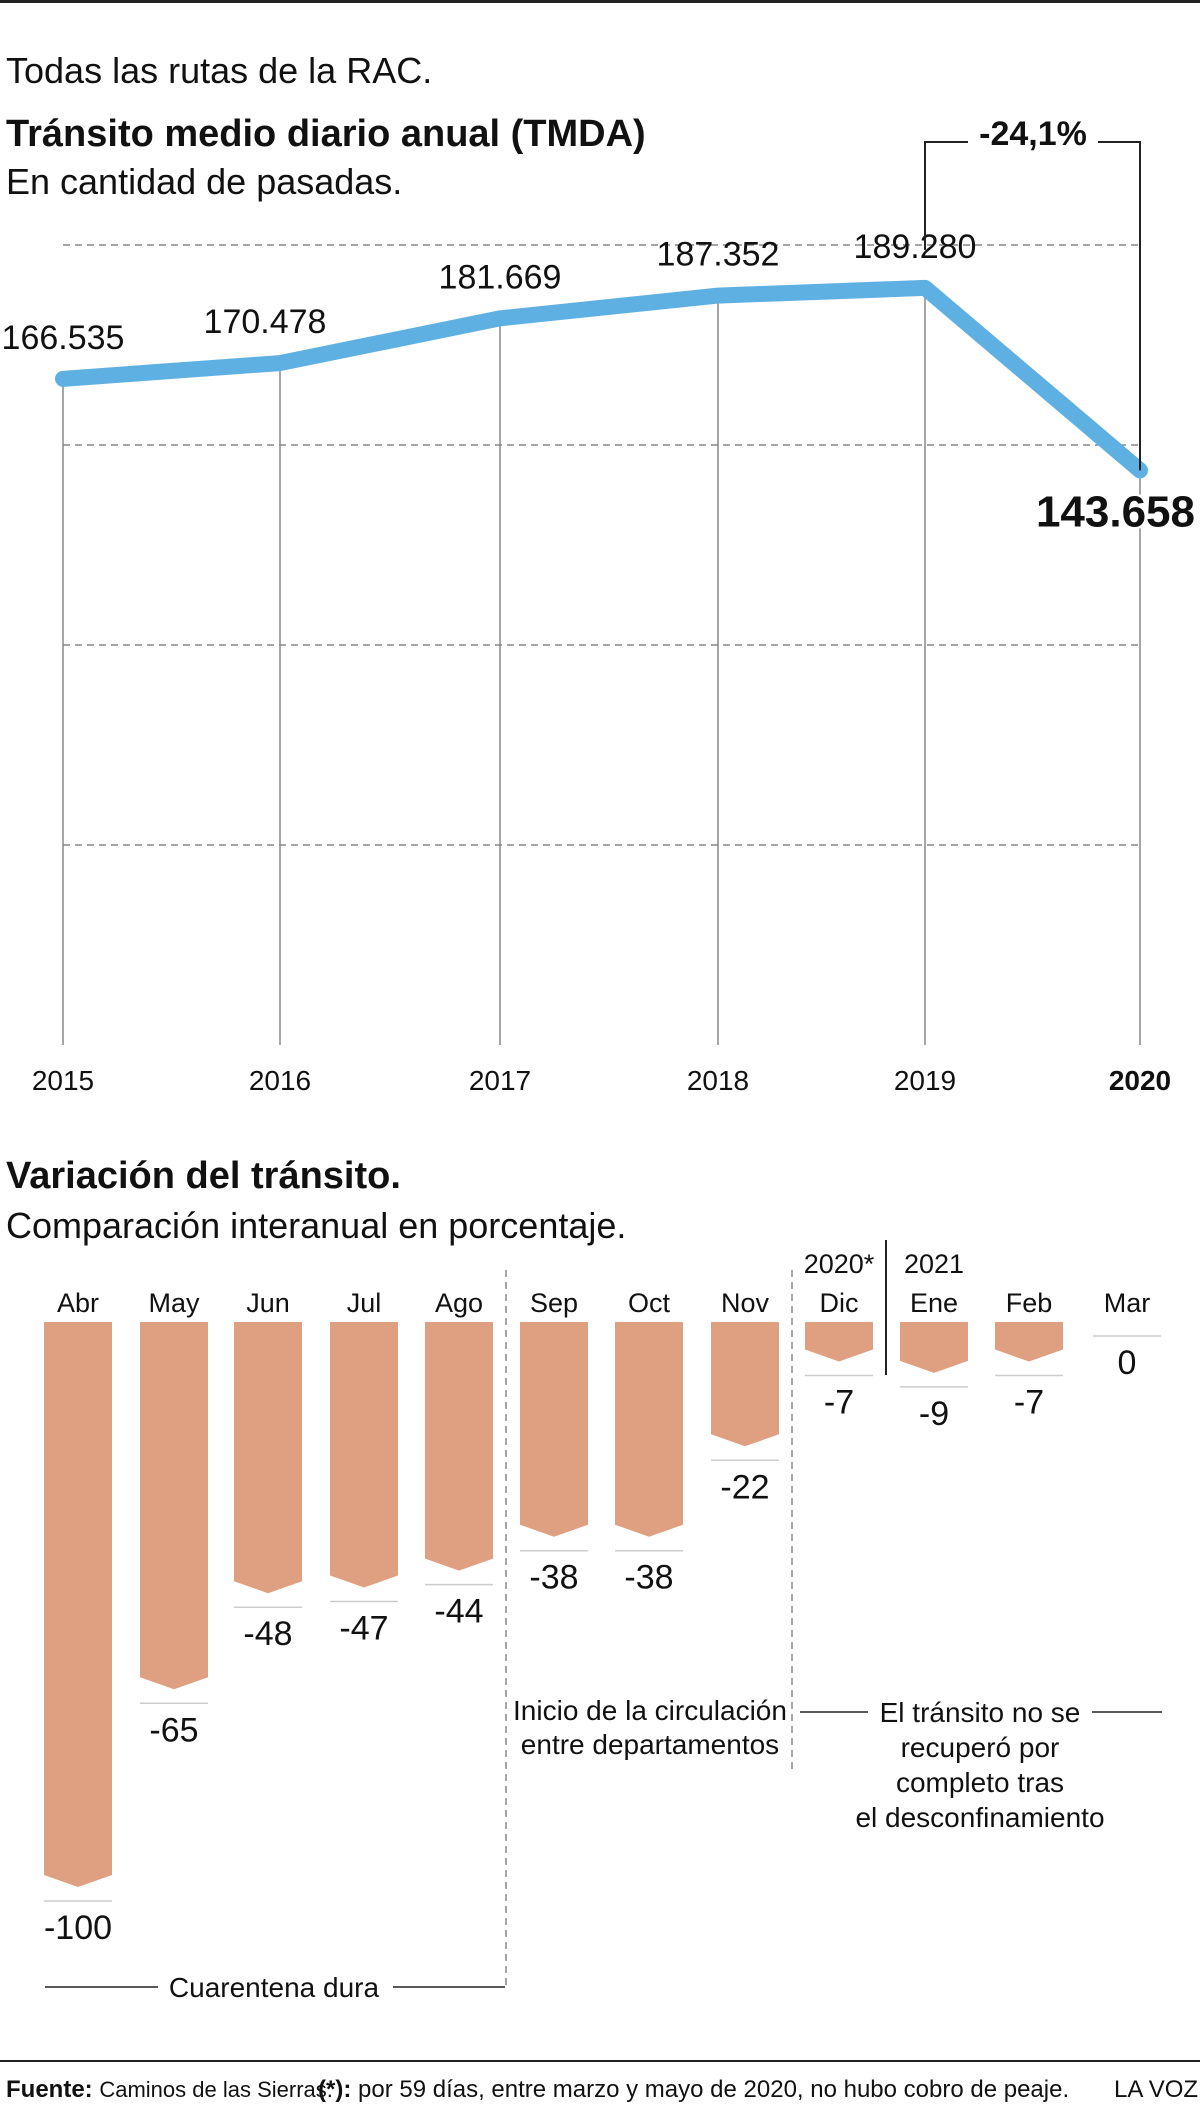 The width and height of the screenshot is (1200, 2119). I want to click on bar-Abr, so click(78, 1604).